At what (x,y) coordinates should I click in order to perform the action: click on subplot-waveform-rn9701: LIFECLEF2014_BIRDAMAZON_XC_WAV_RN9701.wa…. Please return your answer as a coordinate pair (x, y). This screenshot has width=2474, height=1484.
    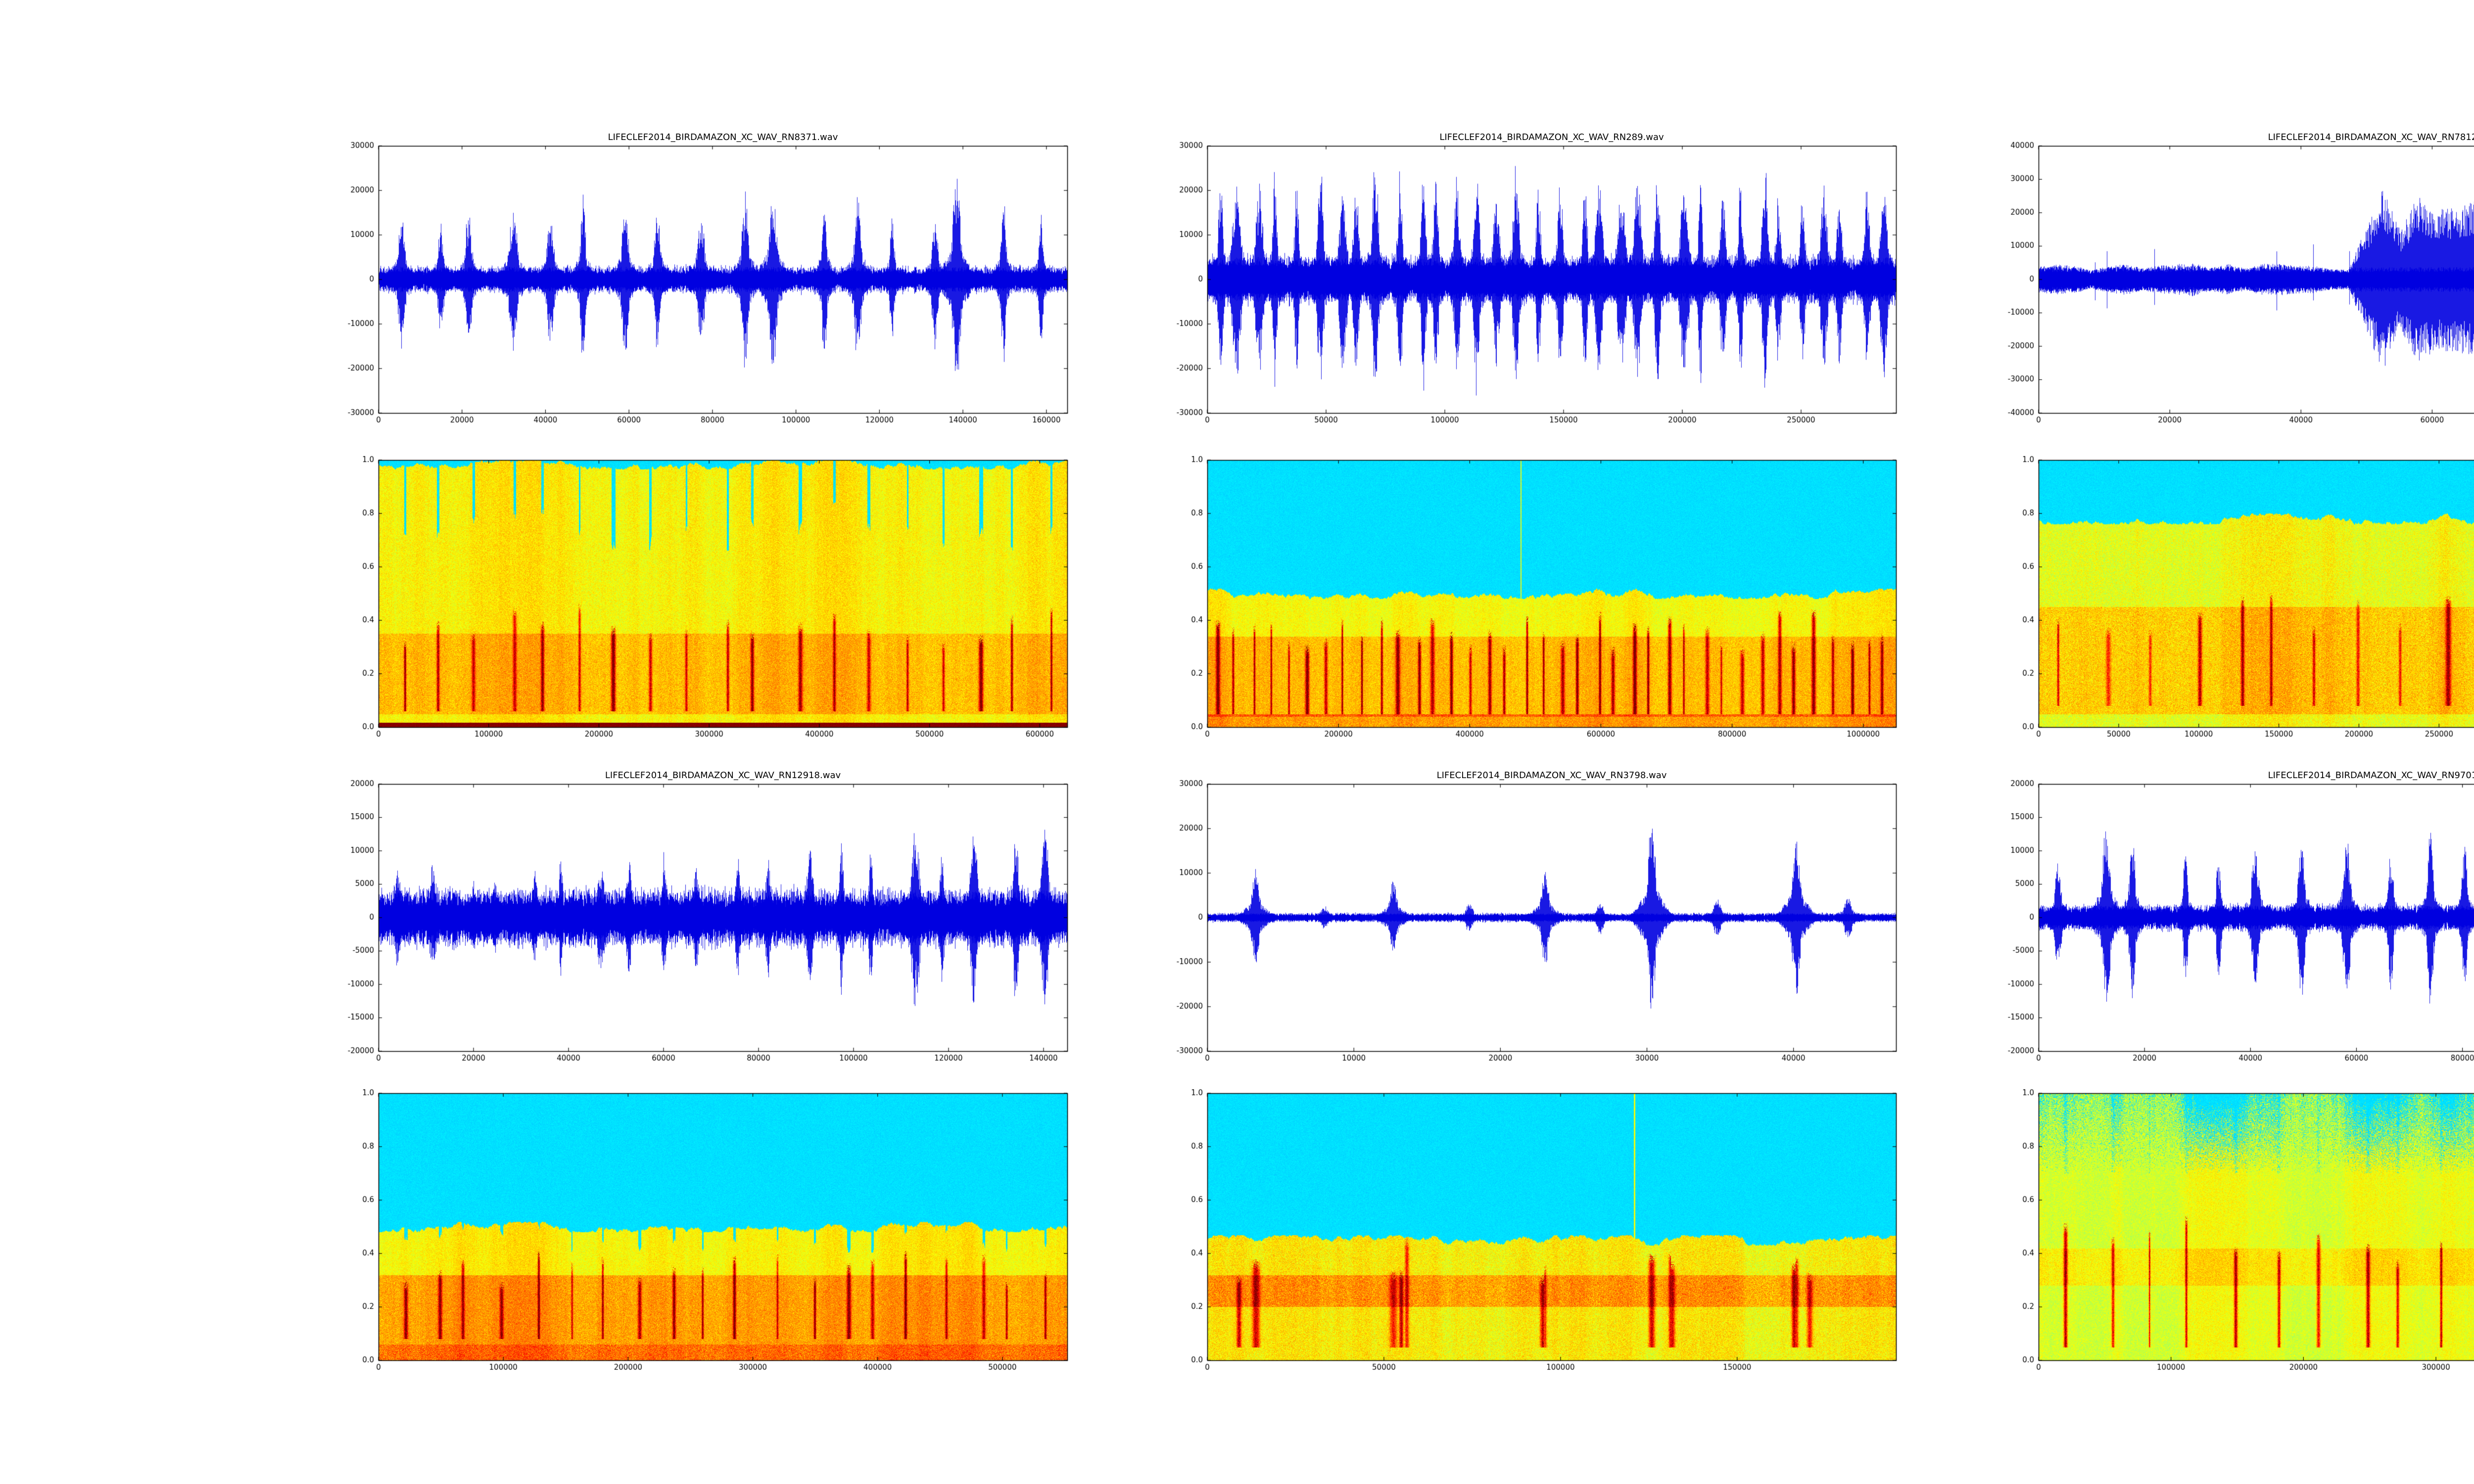
    Looking at the image, I should click on (2224, 922).